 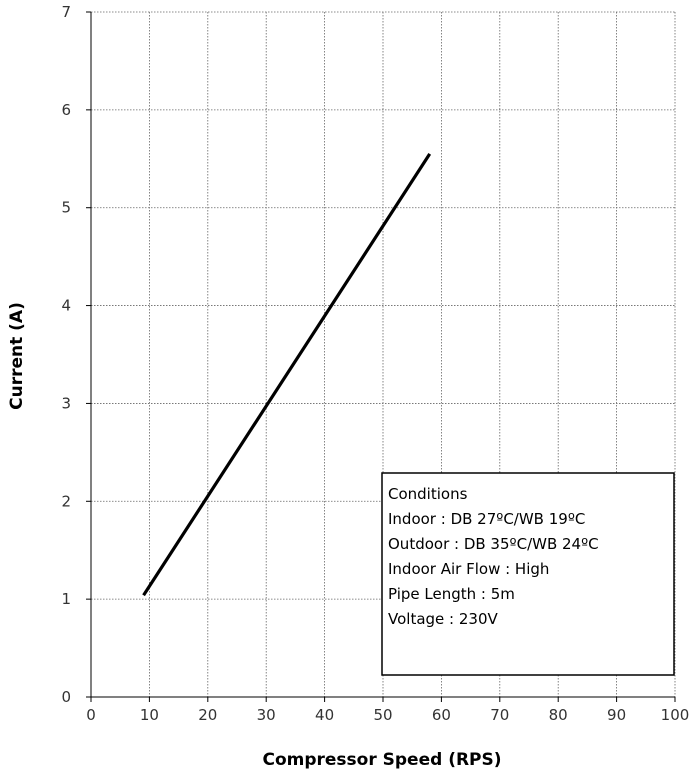 What do you see at coordinates (499, 715) in the screenshot?
I see `x-tick-label-70: 70` at bounding box center [499, 715].